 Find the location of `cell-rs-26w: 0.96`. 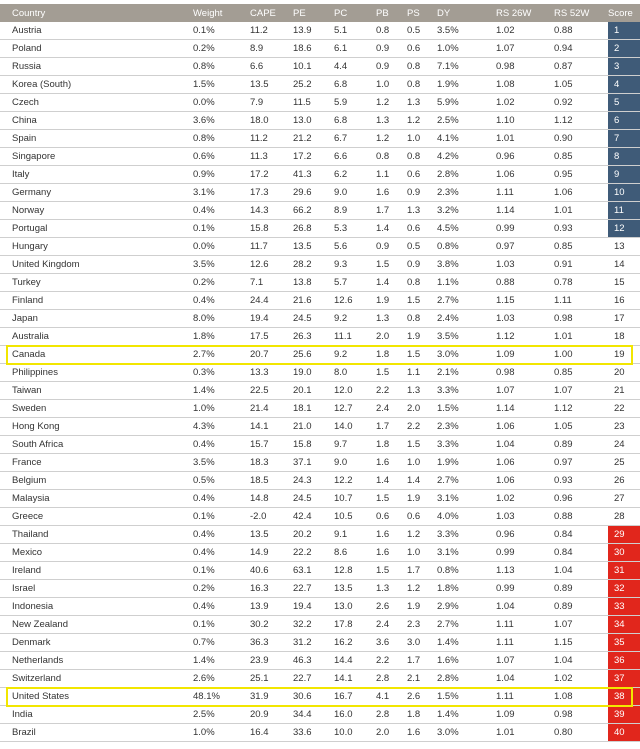

cell-rs-26w: 0.96 is located at coordinates (525, 534).